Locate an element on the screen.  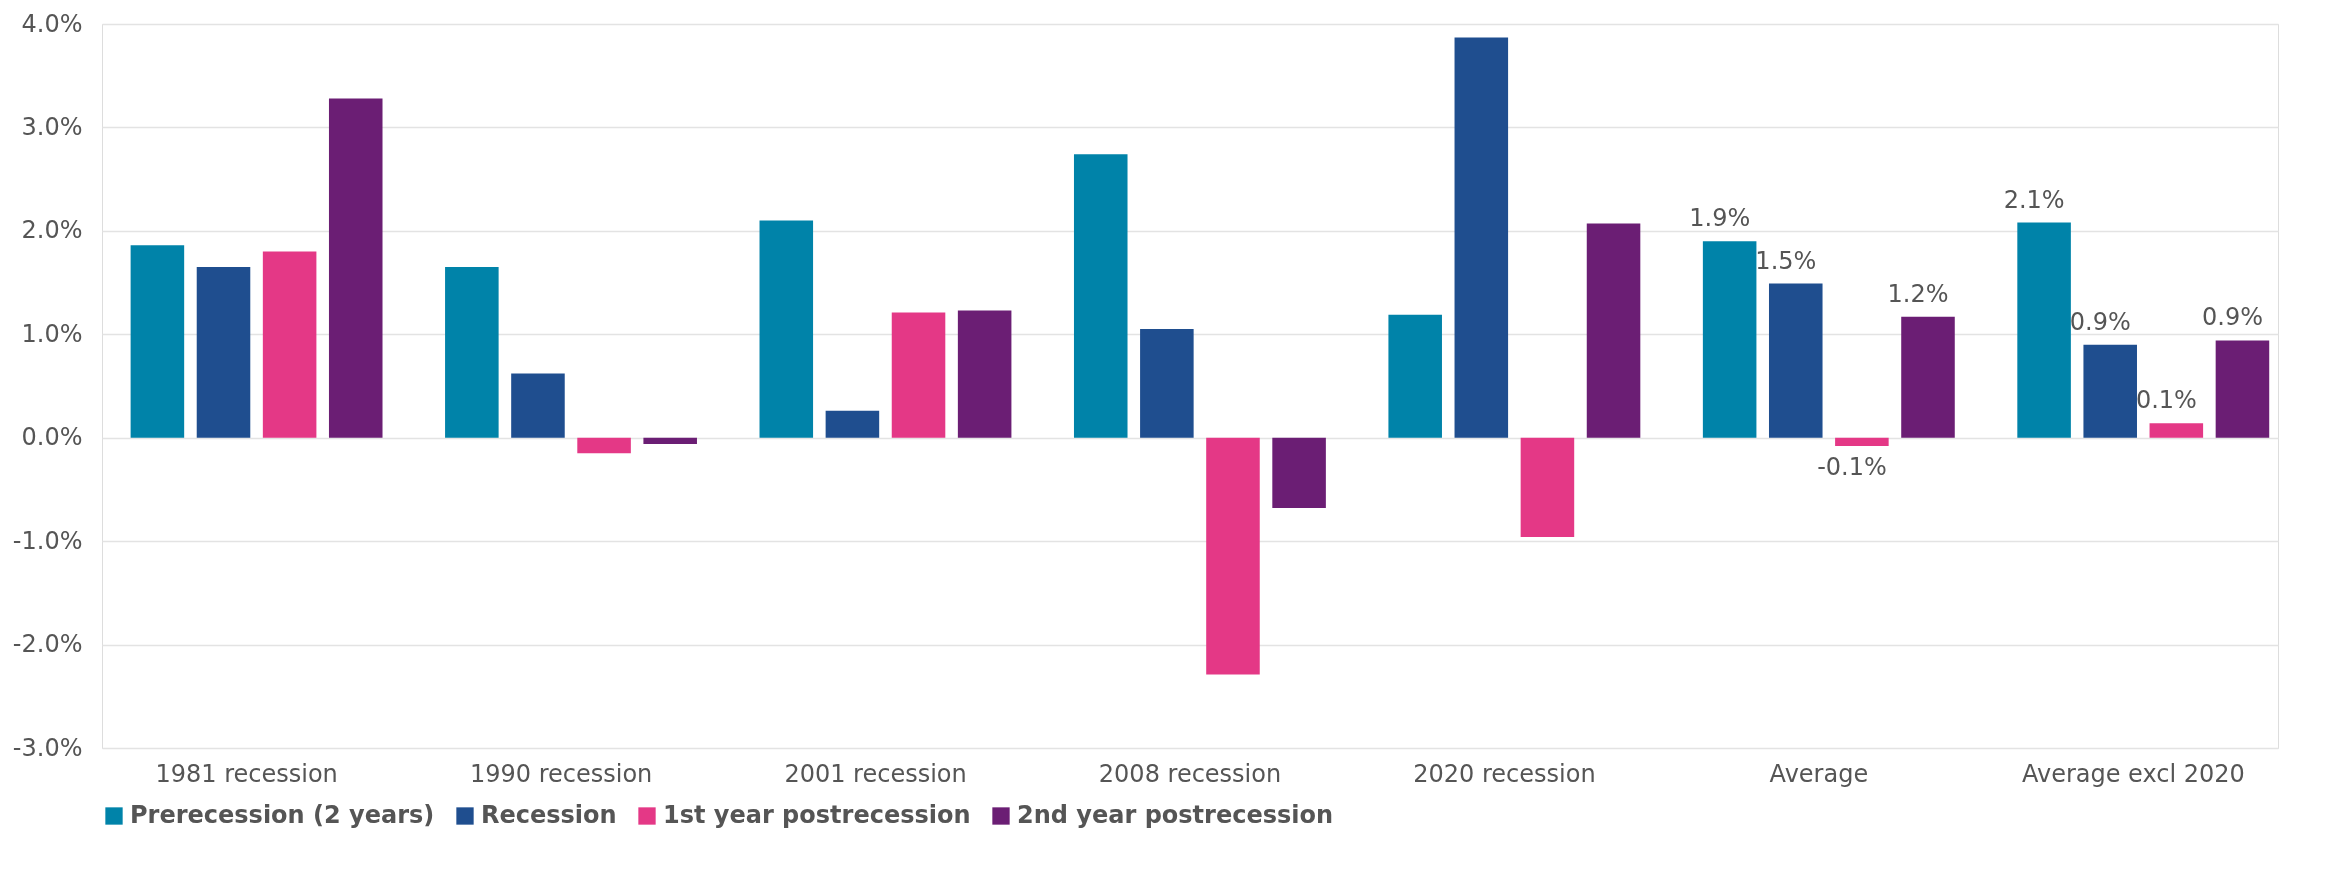
legend-label: Recession is located at coordinates (549, 815).